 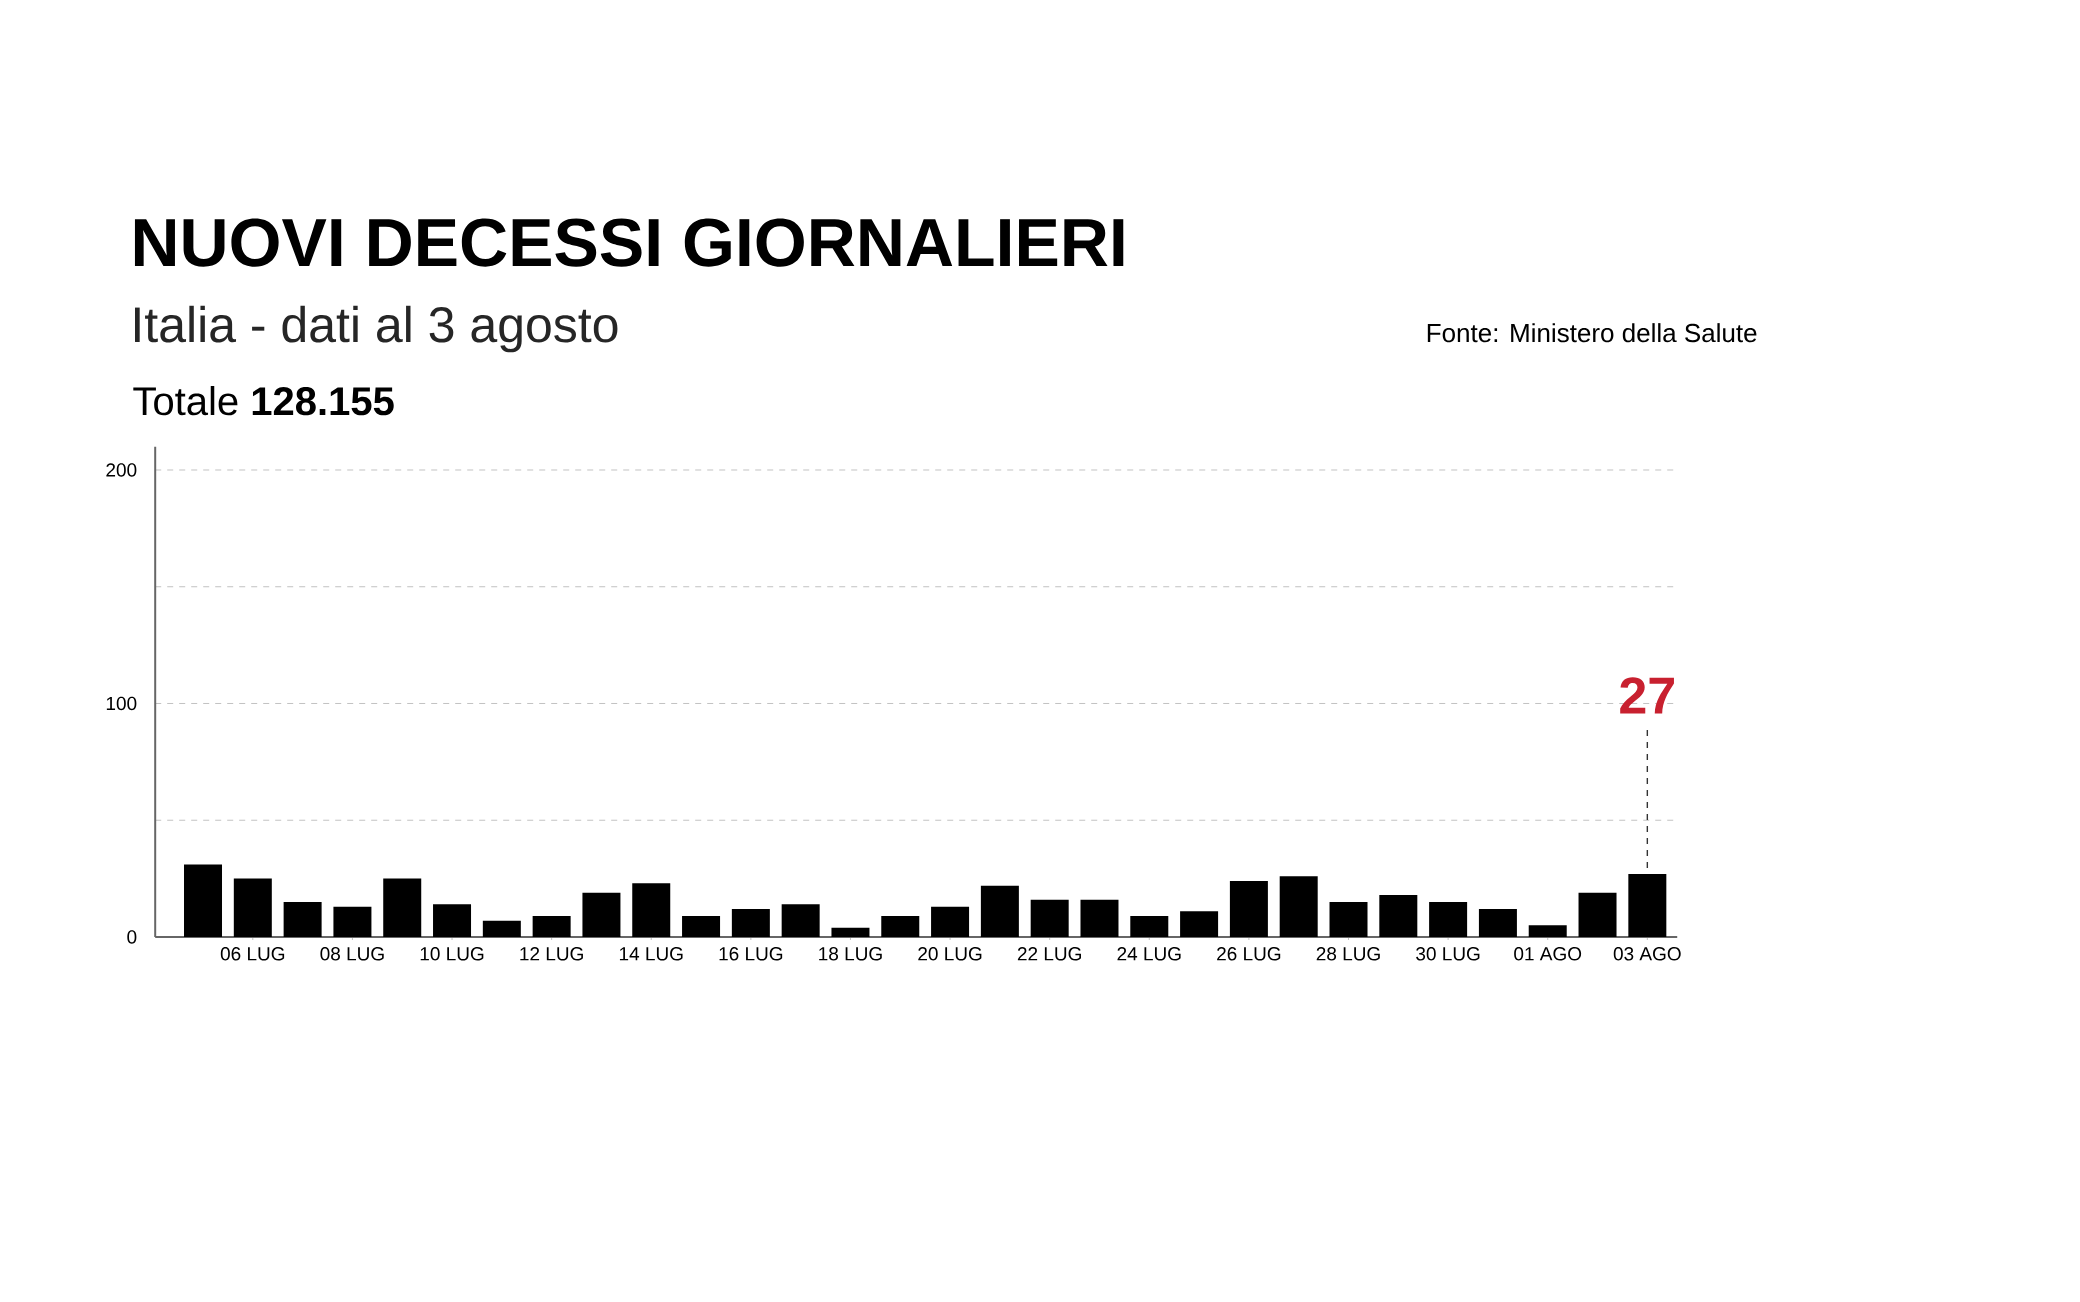 What do you see at coordinates (1647, 695) in the screenshot?
I see `data-label: 27` at bounding box center [1647, 695].